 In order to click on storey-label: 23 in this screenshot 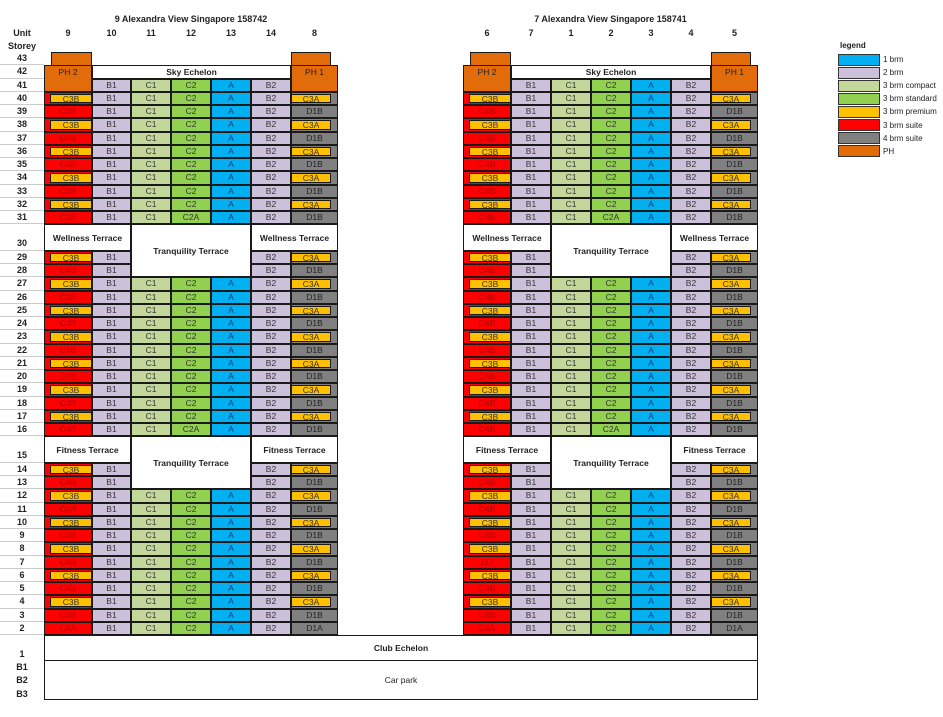, I will do `click(22, 337)`.